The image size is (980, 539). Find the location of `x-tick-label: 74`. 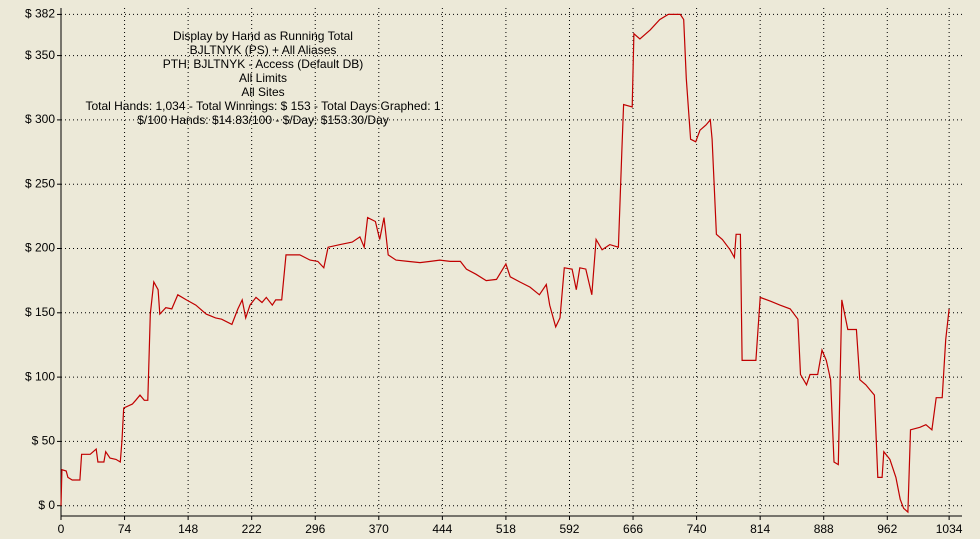

x-tick-label: 74 is located at coordinates (125, 529).